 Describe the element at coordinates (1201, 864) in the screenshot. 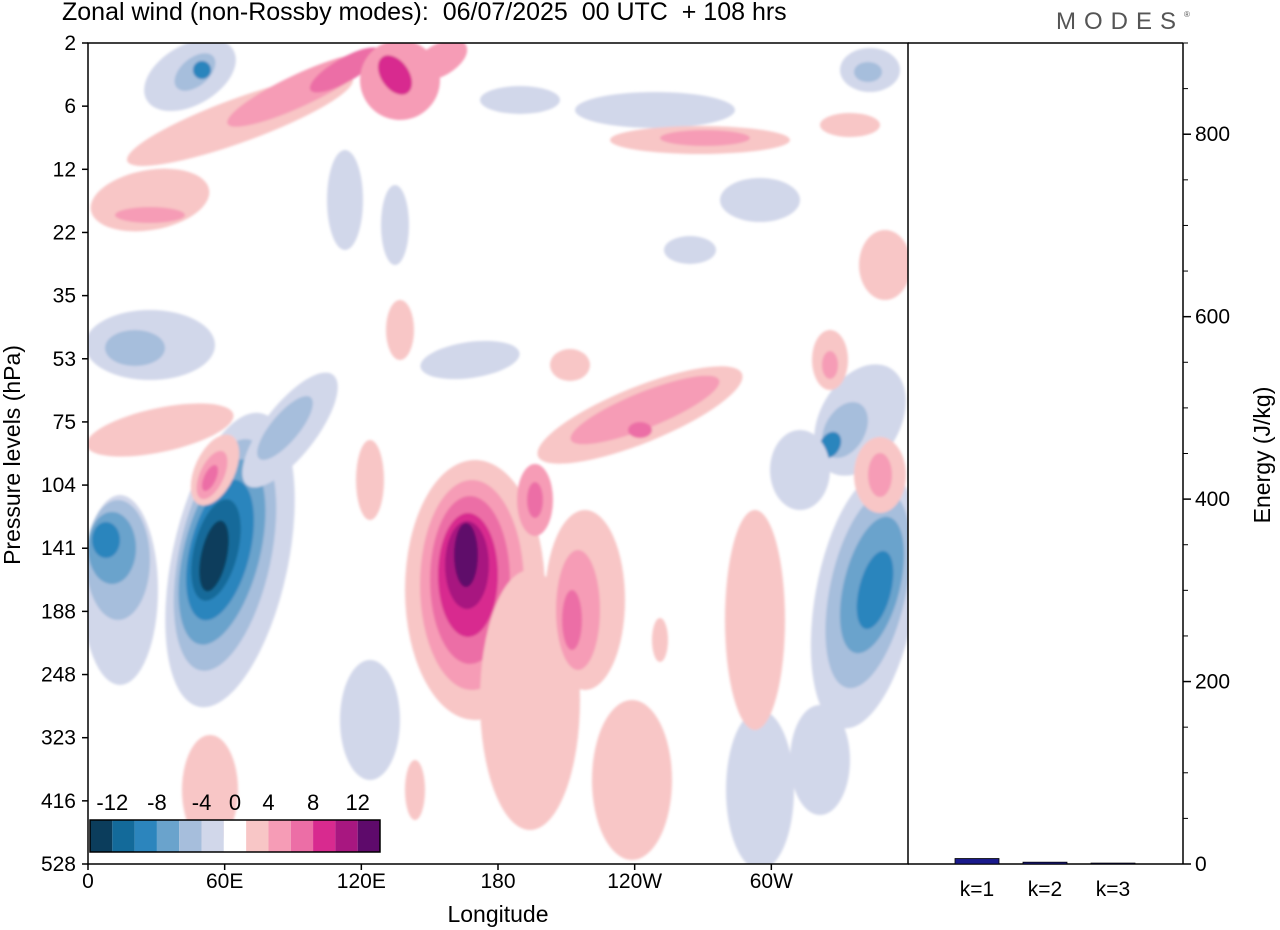

I see `energy-tick-label: 0` at that location.